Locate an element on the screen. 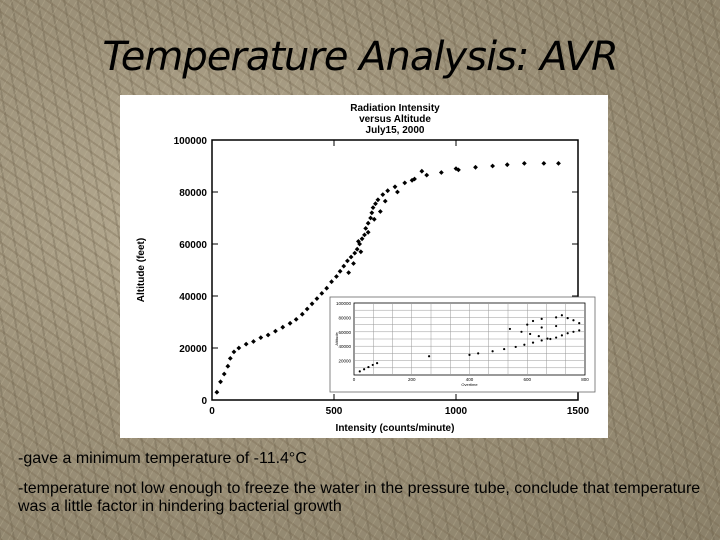 The image size is (720, 540). slide-title: Temperature Analysis: AVR is located at coordinates (360, 57).